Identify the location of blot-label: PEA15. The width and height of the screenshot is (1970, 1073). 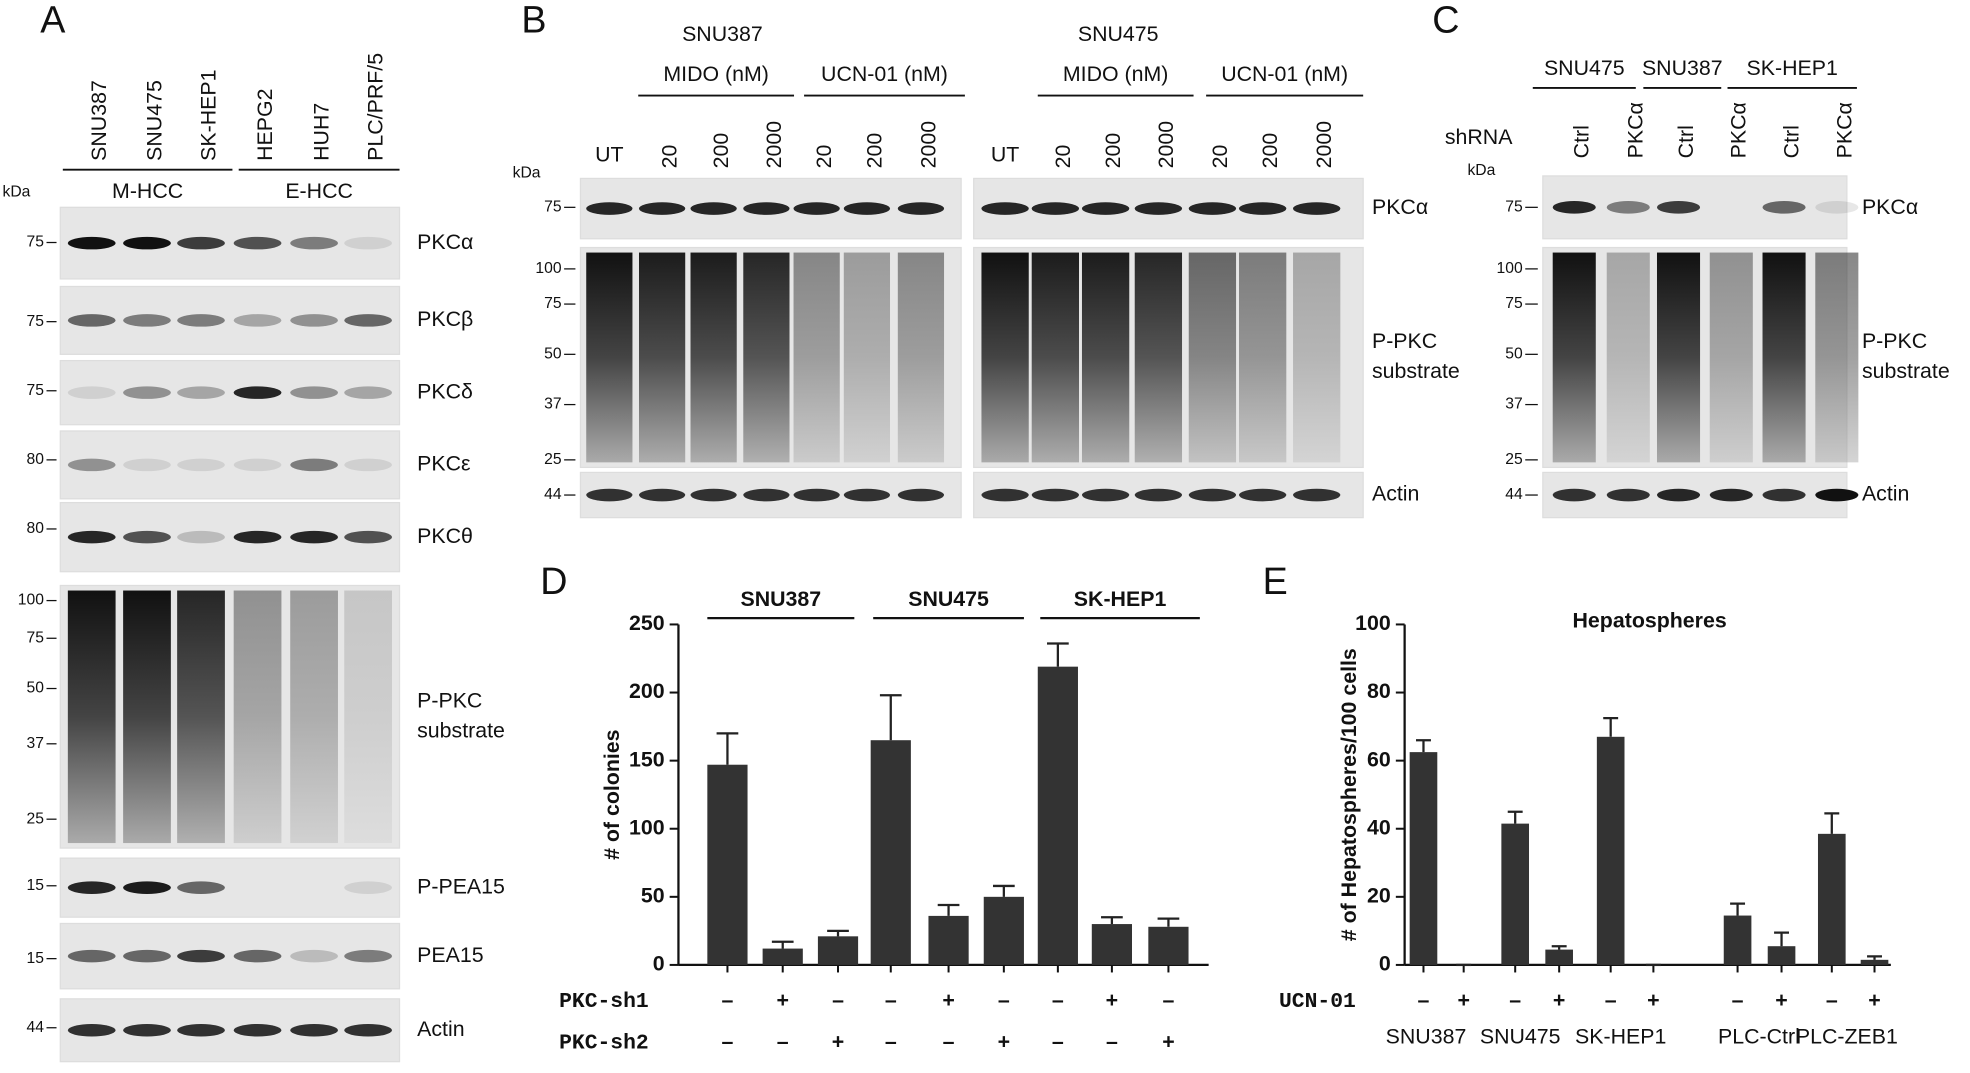
(450, 955).